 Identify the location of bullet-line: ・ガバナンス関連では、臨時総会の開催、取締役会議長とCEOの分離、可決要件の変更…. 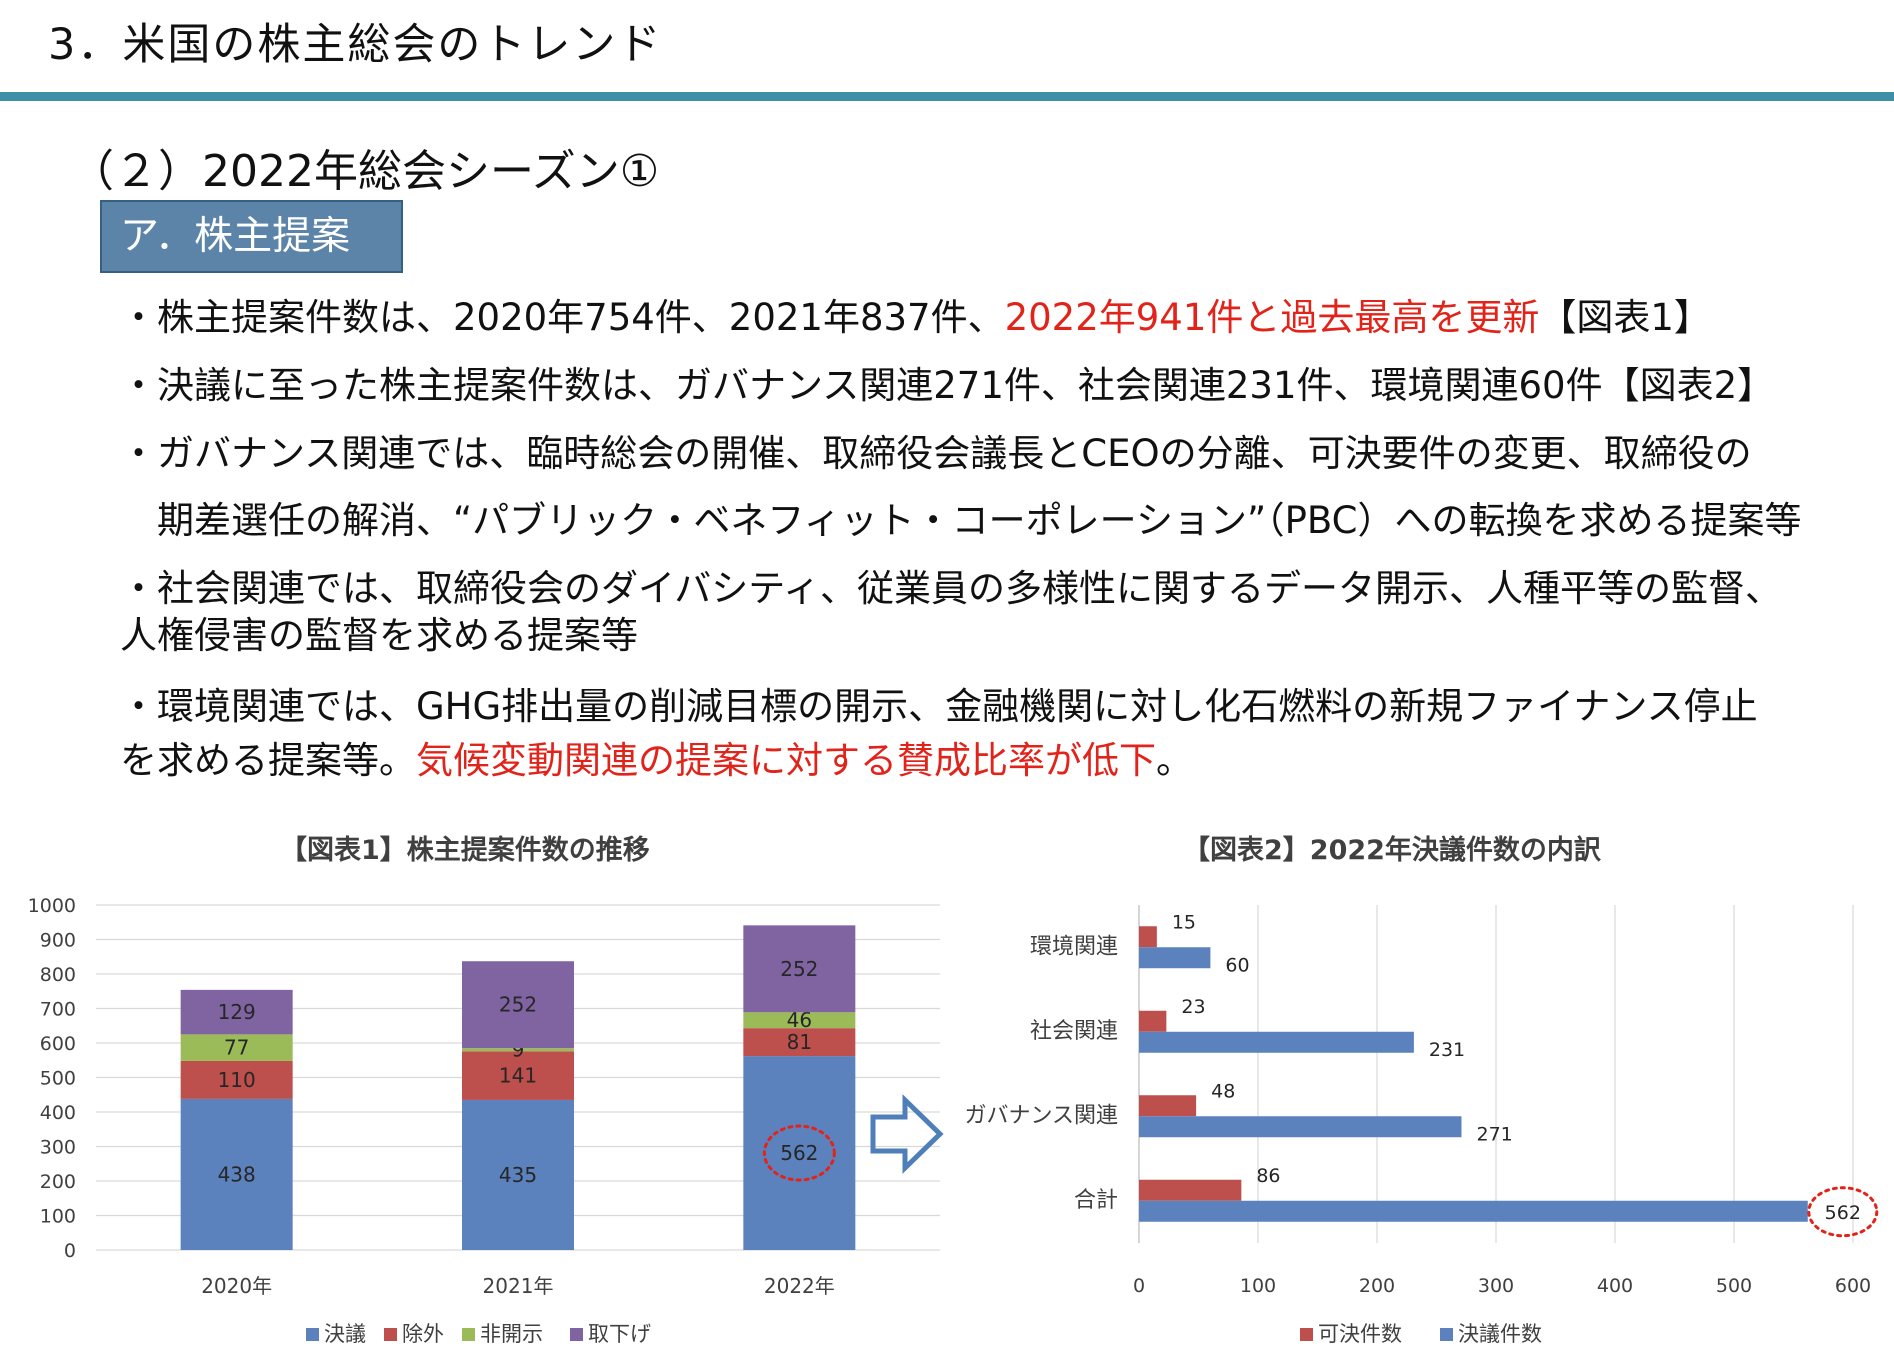
(936, 454).